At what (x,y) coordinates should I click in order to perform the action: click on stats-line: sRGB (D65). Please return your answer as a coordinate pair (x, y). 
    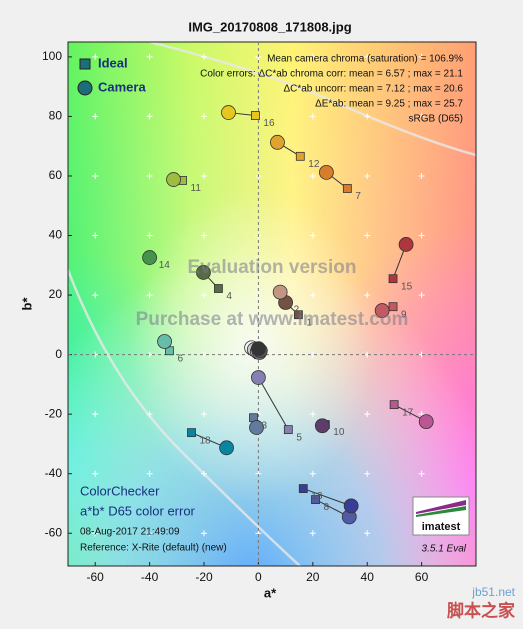
    Looking at the image, I should click on (436, 119).